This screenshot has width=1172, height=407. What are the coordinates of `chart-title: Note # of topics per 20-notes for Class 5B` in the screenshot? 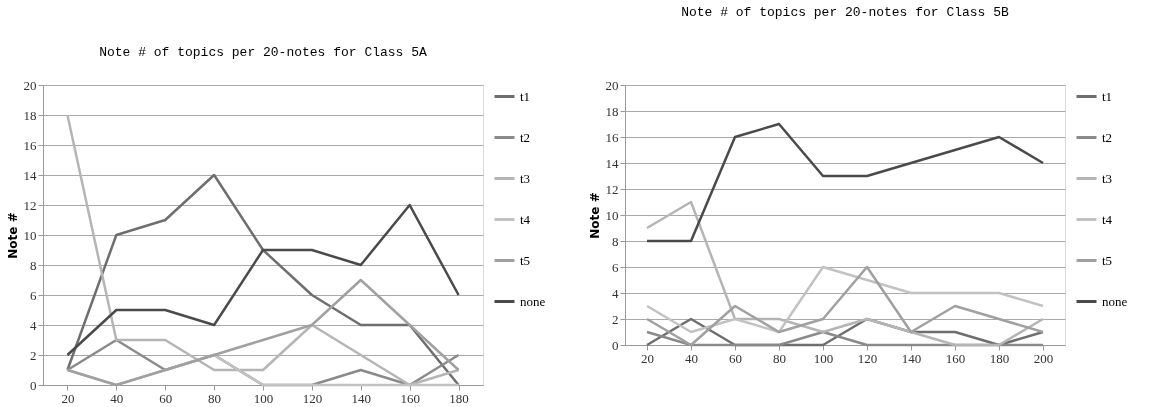 It's located at (845, 12).